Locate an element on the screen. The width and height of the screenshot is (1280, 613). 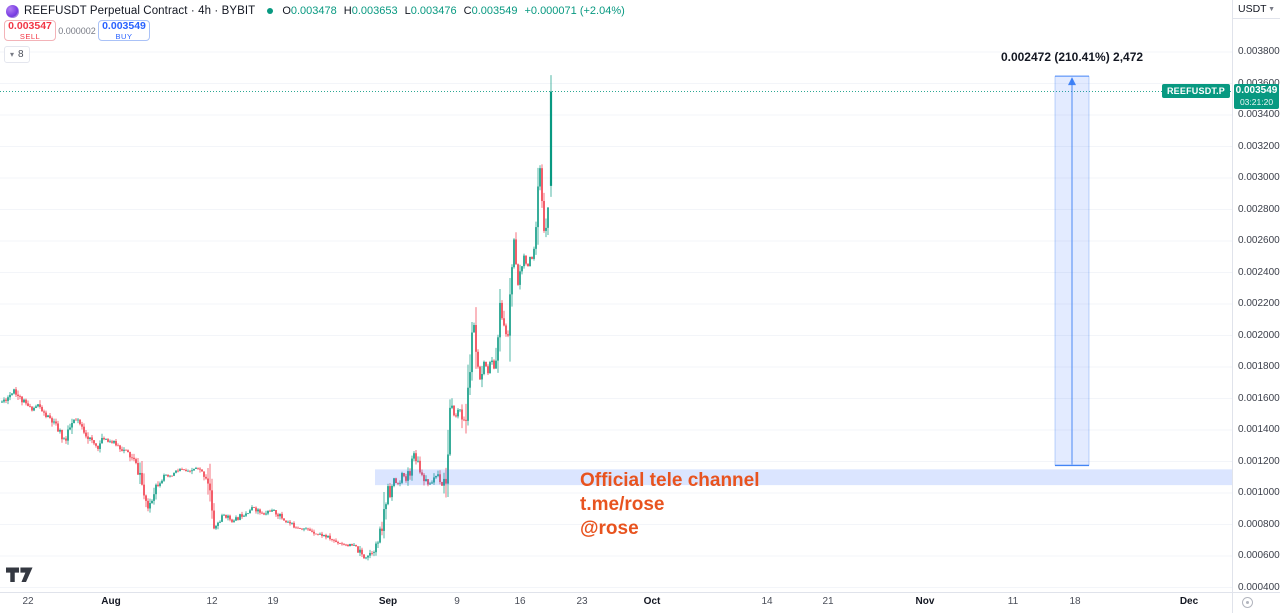
price-tick: 0.001400 is located at coordinates (1259, 429).